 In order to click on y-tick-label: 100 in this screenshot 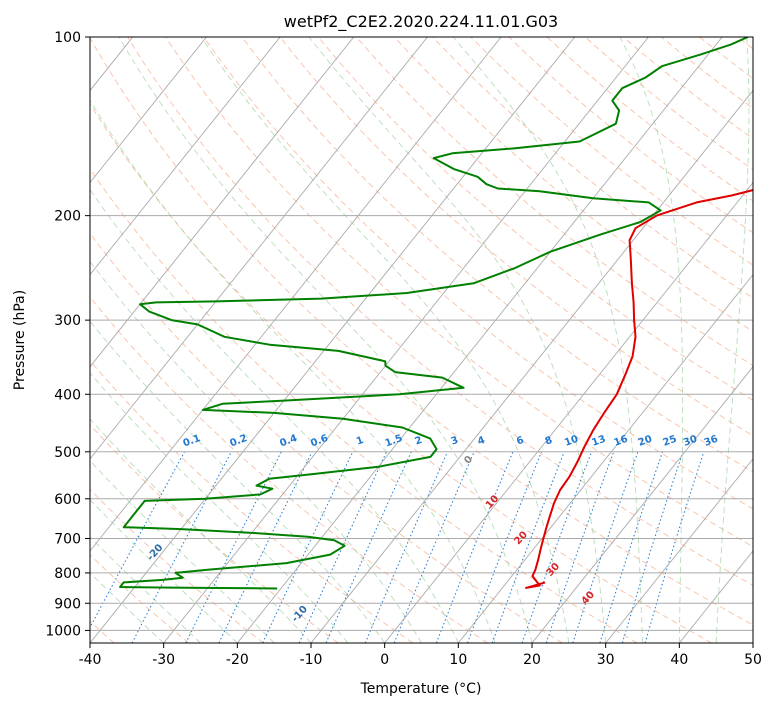, I will do `click(67, 38)`.